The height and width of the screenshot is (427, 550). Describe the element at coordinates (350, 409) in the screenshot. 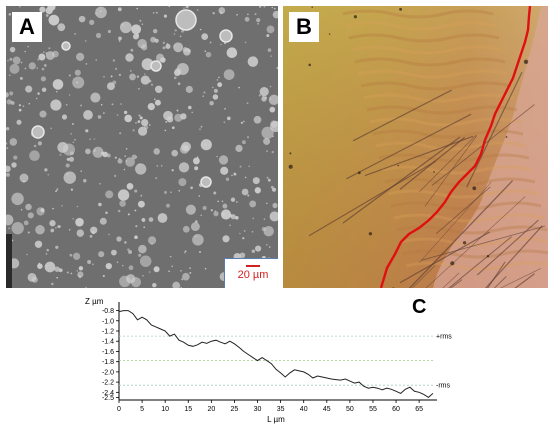

I see `x-tick-label: 50` at that location.